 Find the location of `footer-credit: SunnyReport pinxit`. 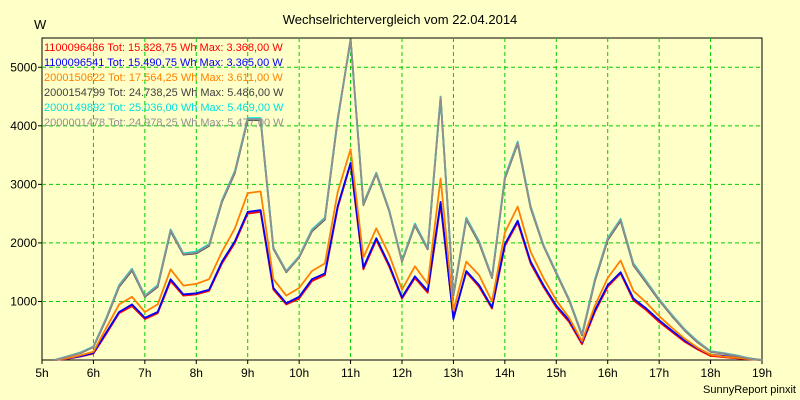

footer-credit: SunnyReport pinxit is located at coordinates (749, 390).